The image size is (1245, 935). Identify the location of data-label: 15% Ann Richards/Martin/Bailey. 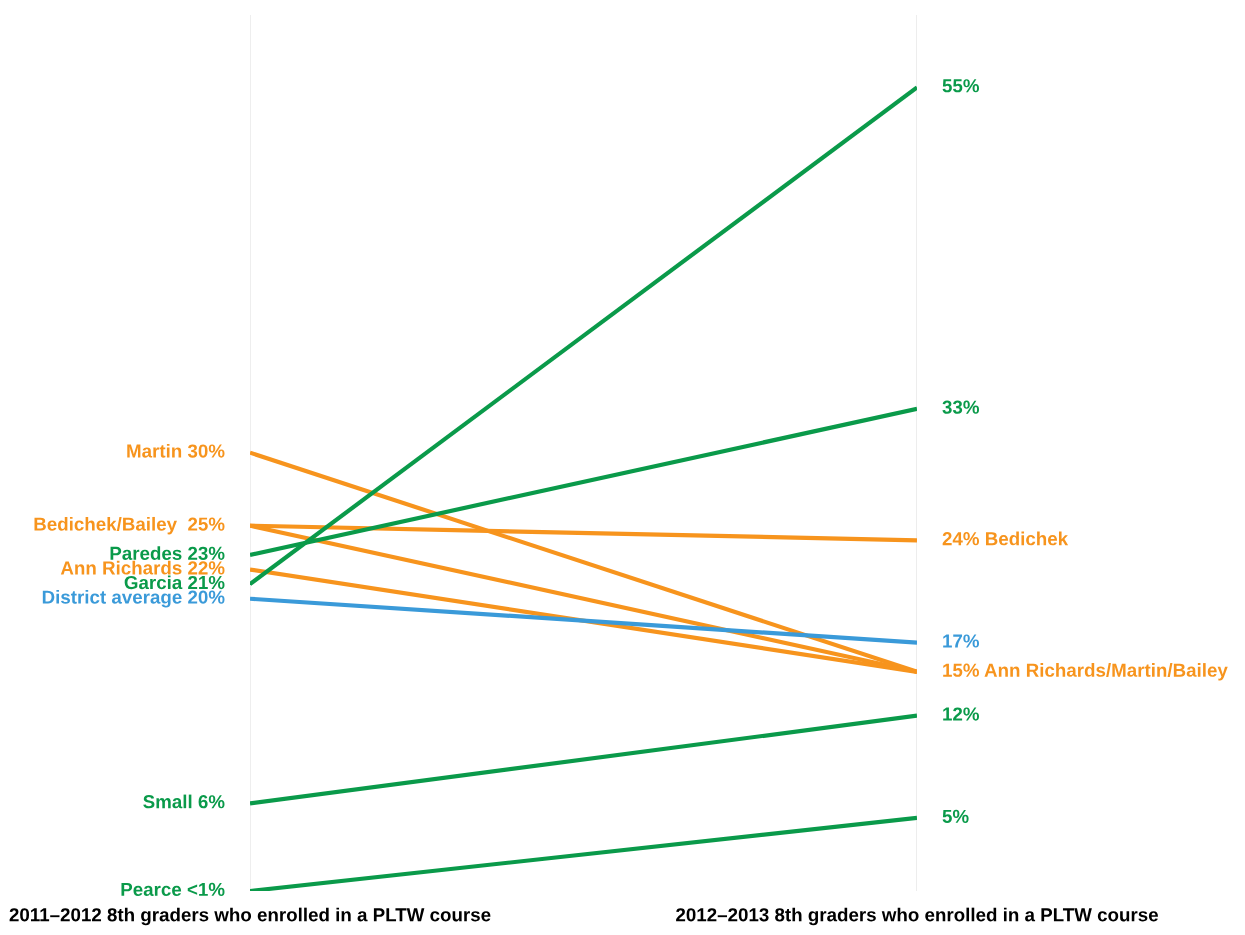
(1085, 672).